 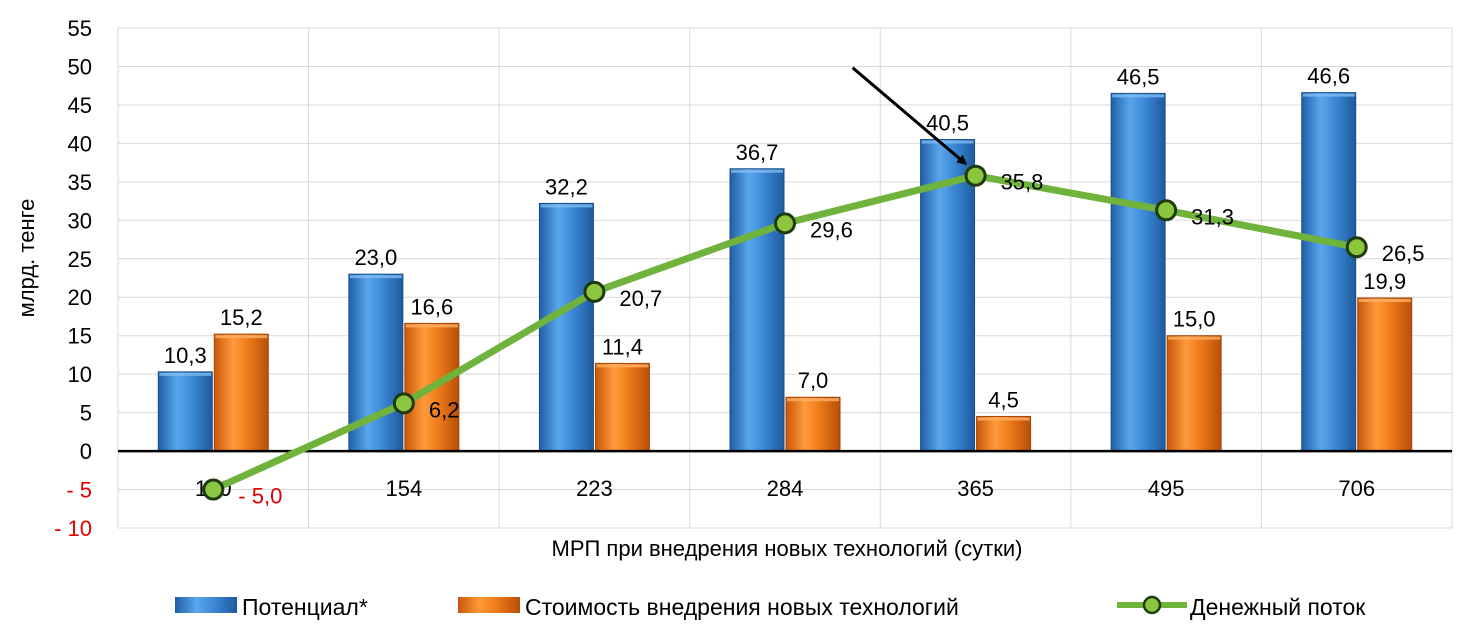 I want to click on x-tick-label: 495, so click(x=1166, y=488).